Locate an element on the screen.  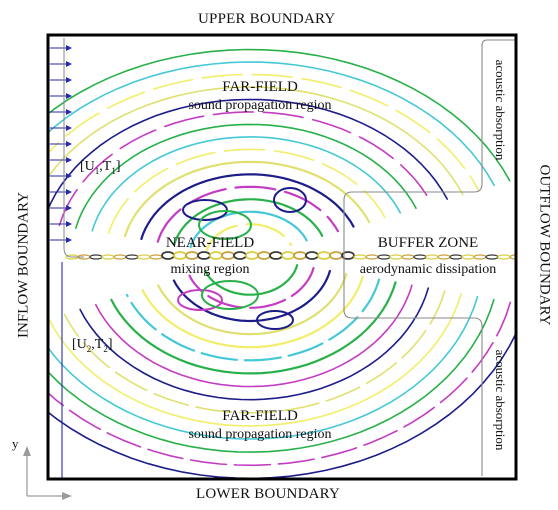
buffer-zone-subtitle: aerodynamic dissipation is located at coordinates (428, 269).